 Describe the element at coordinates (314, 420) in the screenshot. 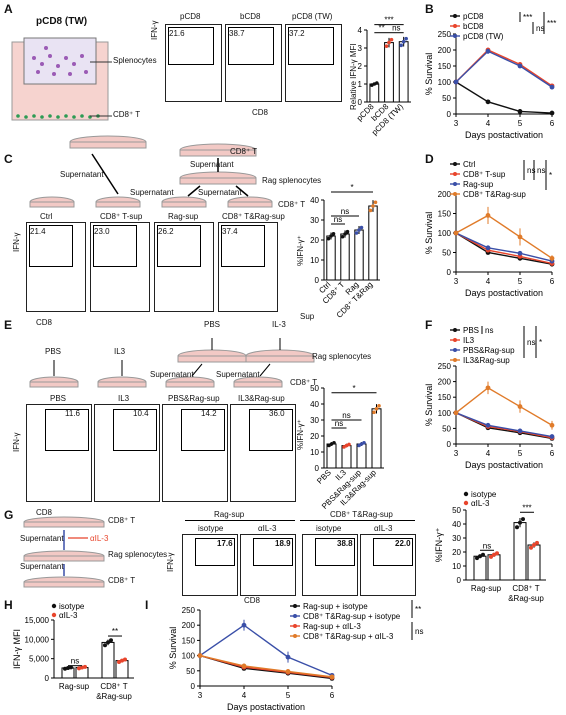

I see `y-tick-label: 30` at that location.